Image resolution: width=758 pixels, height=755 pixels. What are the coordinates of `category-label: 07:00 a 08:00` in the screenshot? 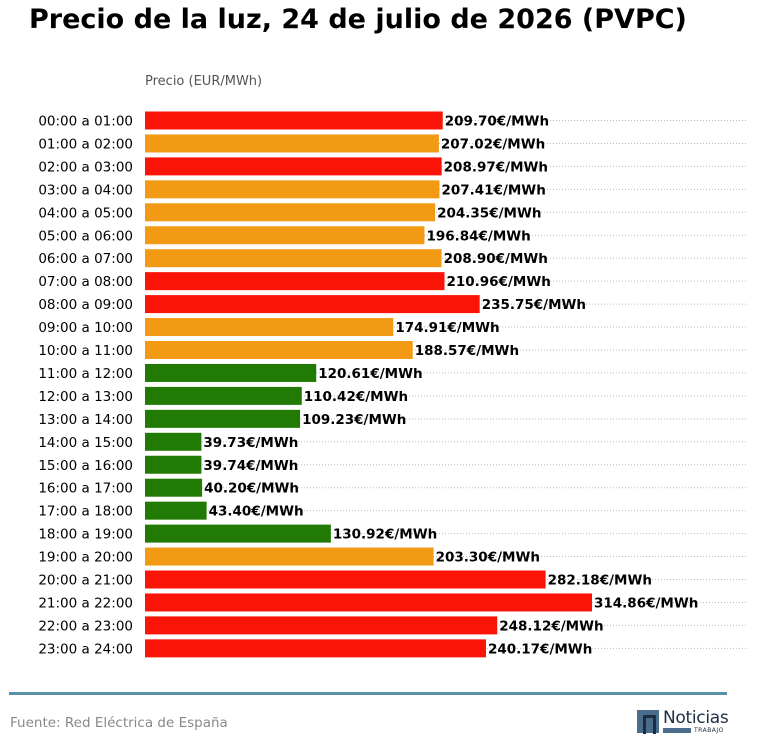 It's located at (85, 282).